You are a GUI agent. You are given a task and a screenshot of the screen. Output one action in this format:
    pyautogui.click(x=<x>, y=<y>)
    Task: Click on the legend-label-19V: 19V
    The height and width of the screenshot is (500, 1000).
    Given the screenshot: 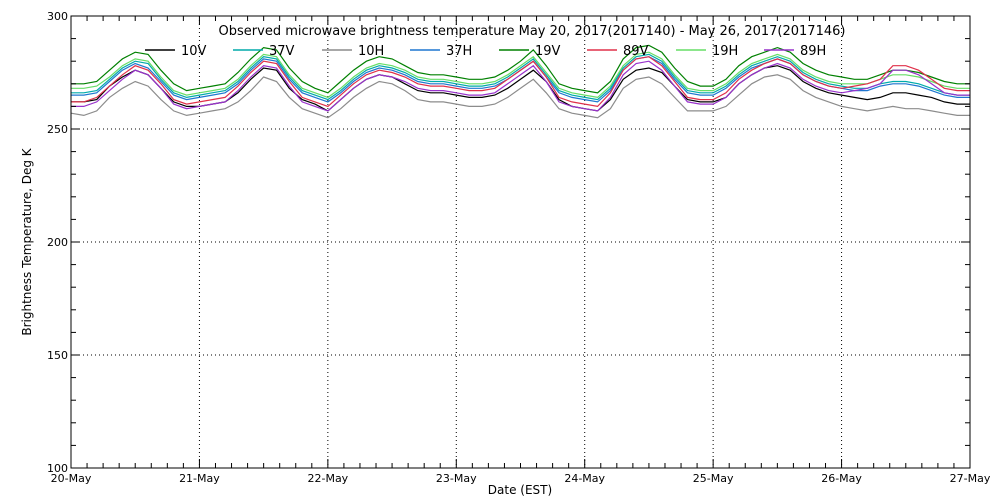 What is the action you would take?
    pyautogui.click(x=548, y=51)
    